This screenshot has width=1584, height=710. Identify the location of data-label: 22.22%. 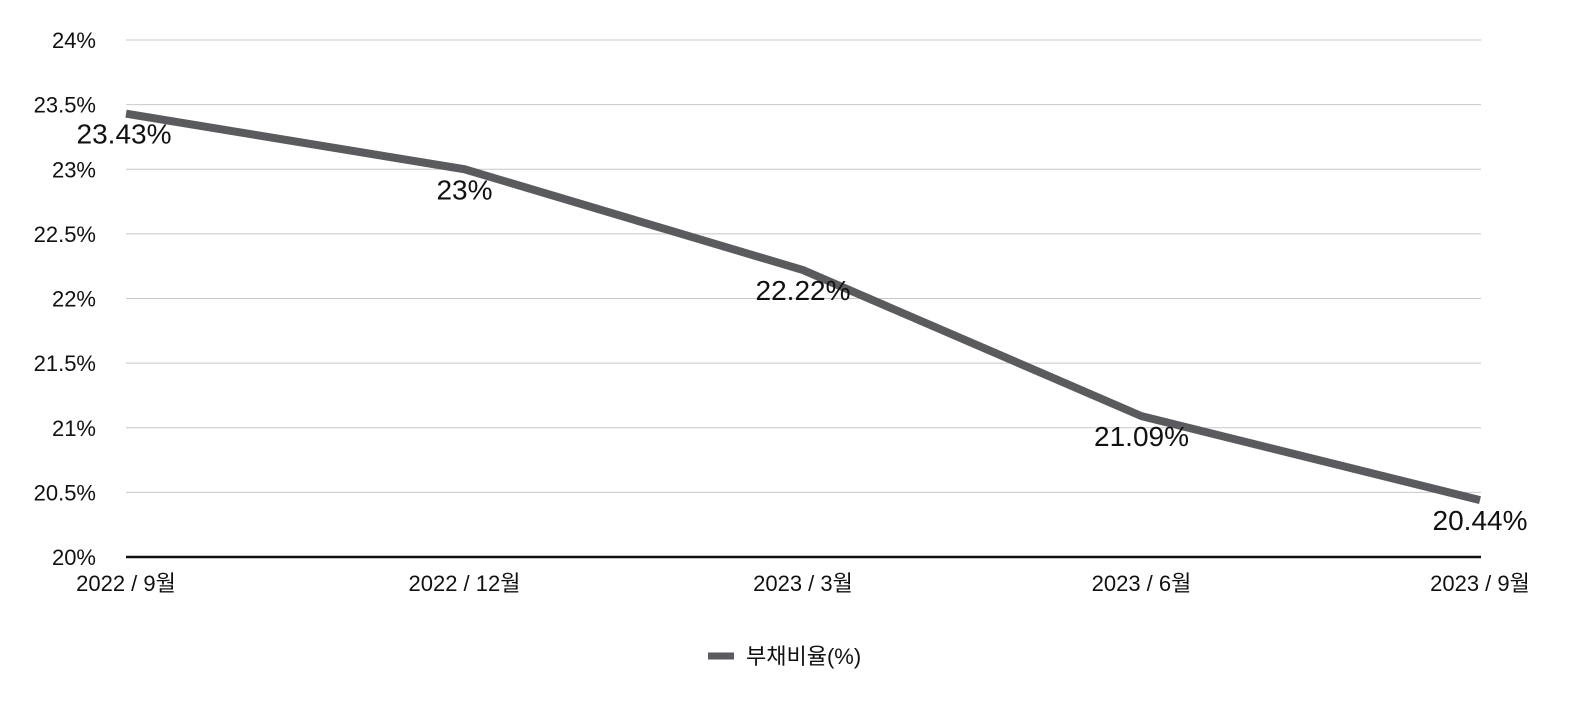
(803, 290).